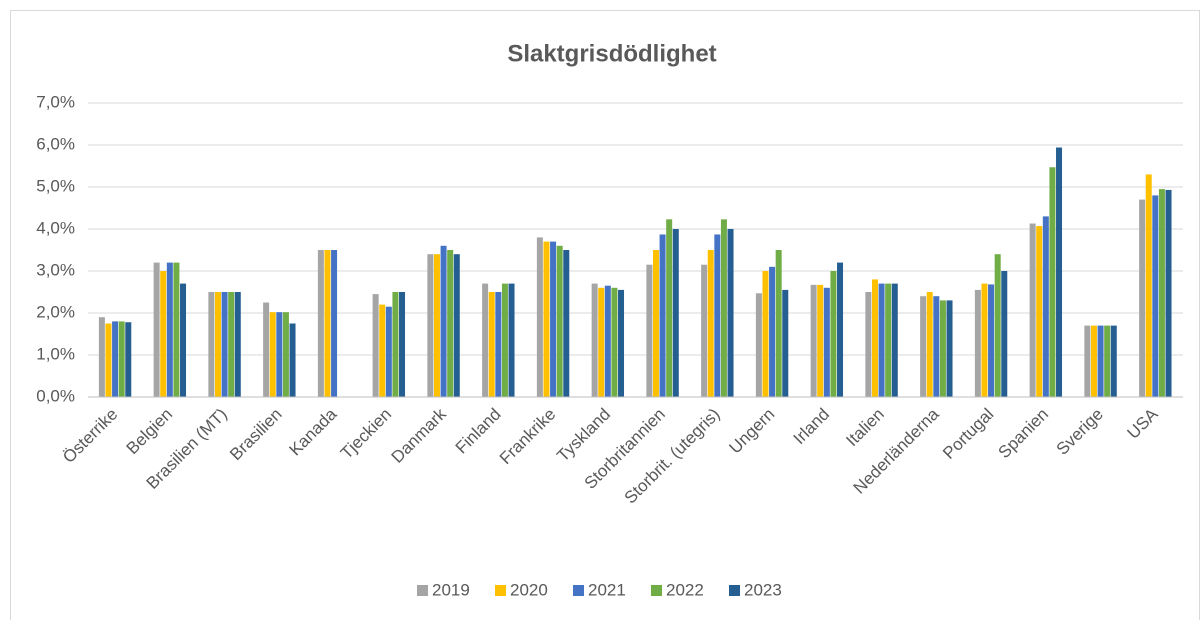 This screenshot has height=625, width=1201. What do you see at coordinates (55, 143) in the screenshot?
I see `y-tick-label: 6,0%` at bounding box center [55, 143].